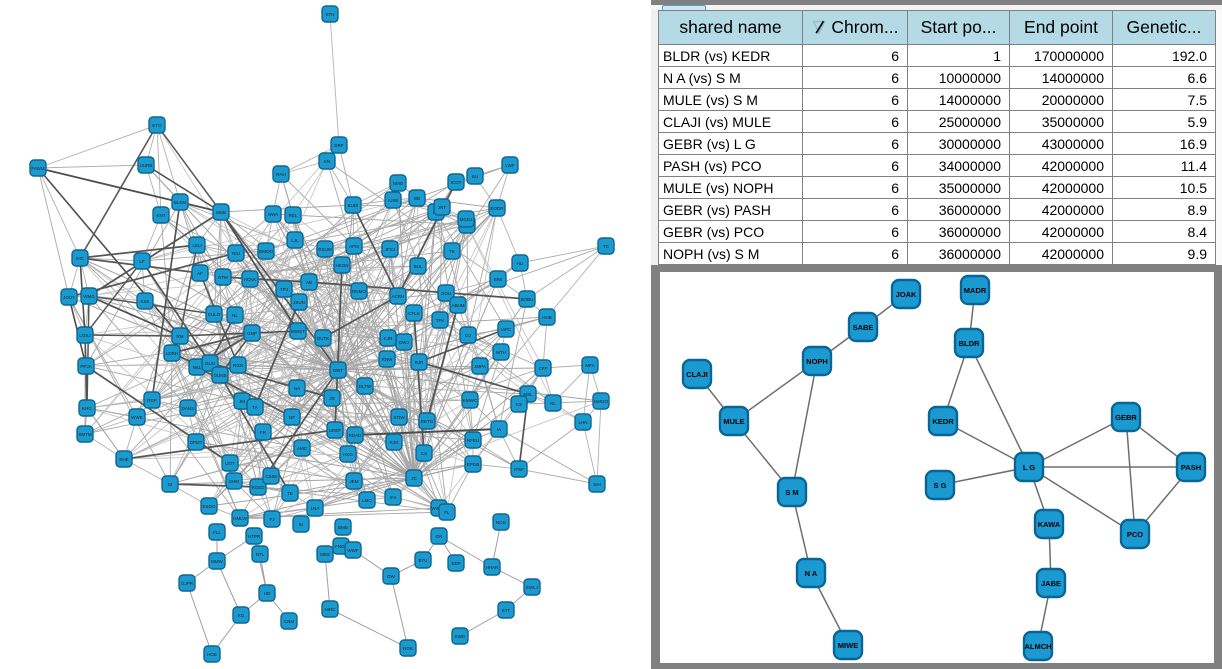 The width and height of the screenshot is (1222, 669). I want to click on svg-text: RETG, so click(427, 421).